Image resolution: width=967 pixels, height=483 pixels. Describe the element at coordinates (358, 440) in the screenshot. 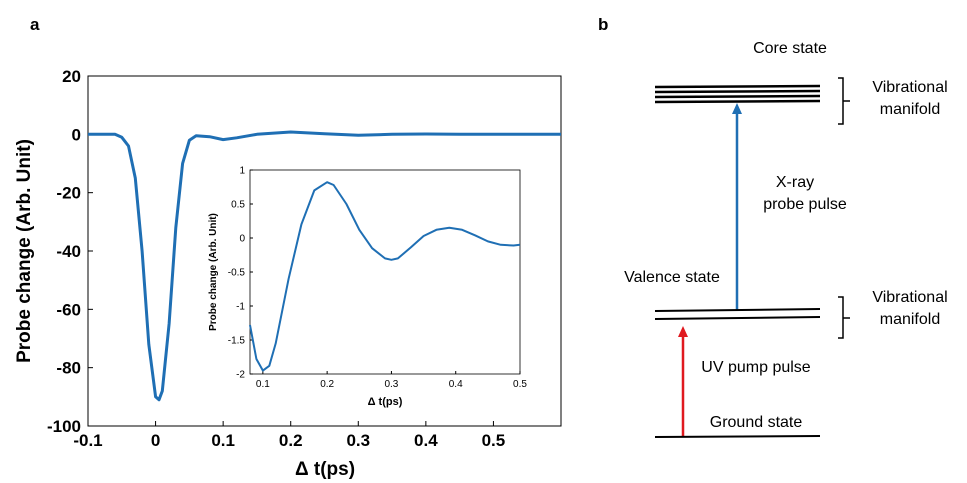

I see `main-x-tick-label: 0.3` at that location.